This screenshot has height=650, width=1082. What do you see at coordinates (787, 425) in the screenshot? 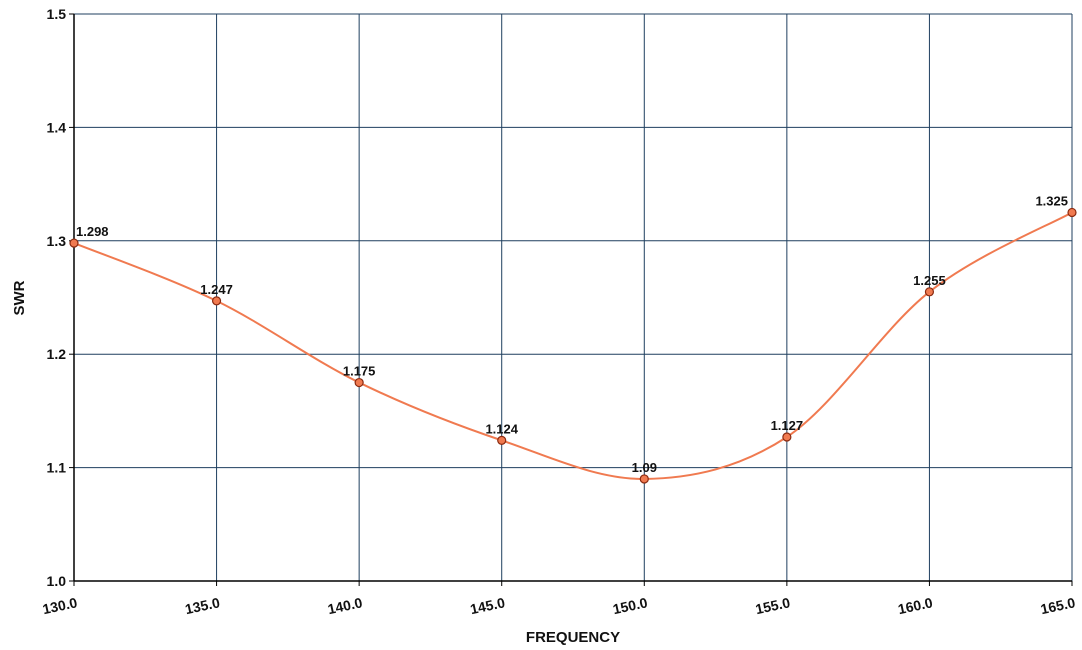
I see `data-label: 1.127` at bounding box center [787, 425].